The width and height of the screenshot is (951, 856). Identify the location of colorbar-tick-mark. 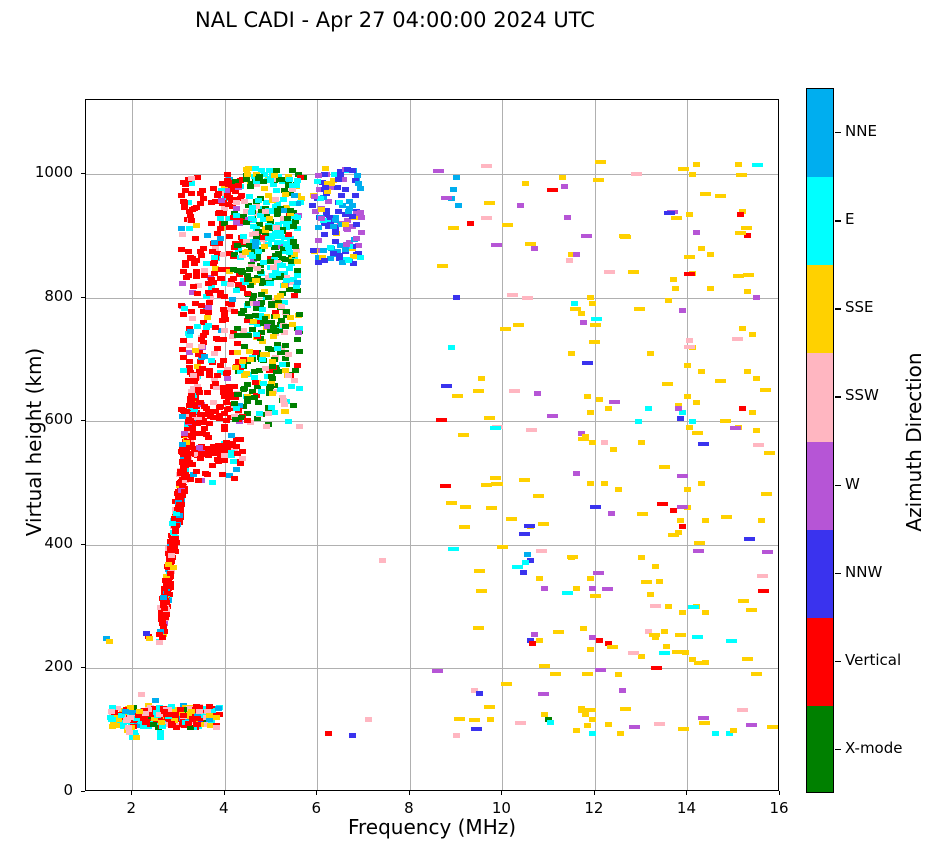
(838, 485).